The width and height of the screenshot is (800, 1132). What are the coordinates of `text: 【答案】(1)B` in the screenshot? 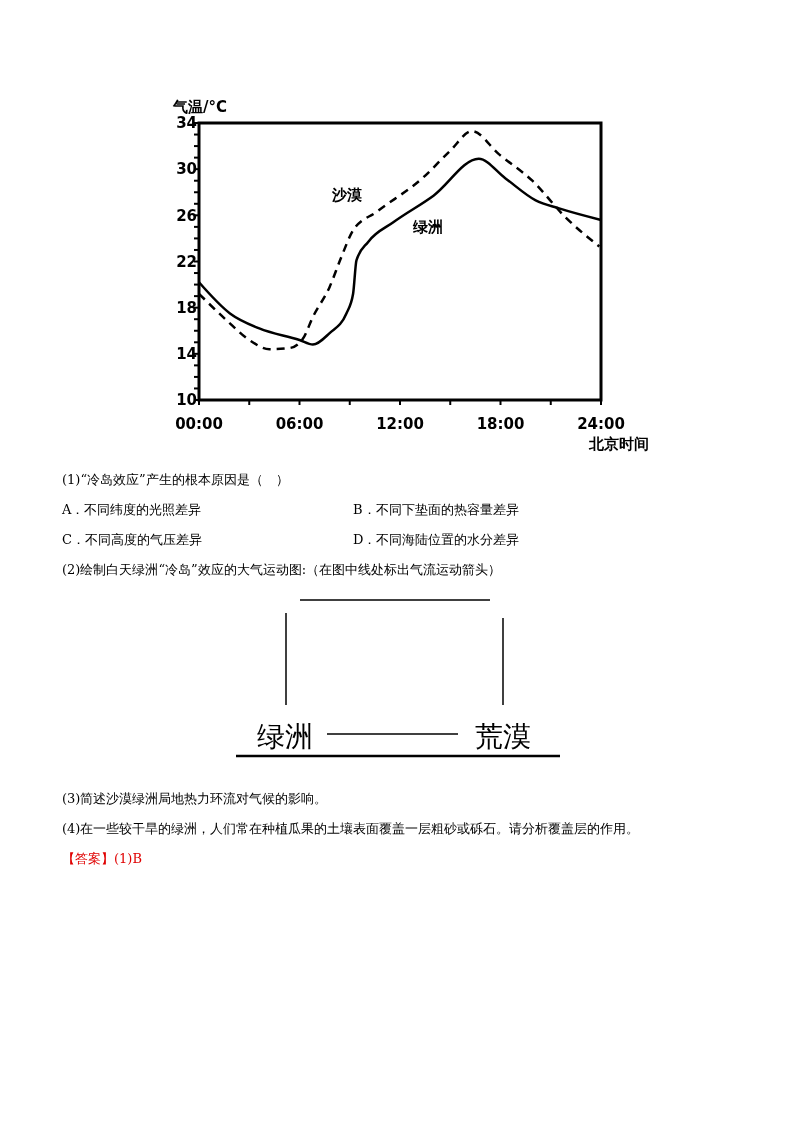 It's located at (102, 858).